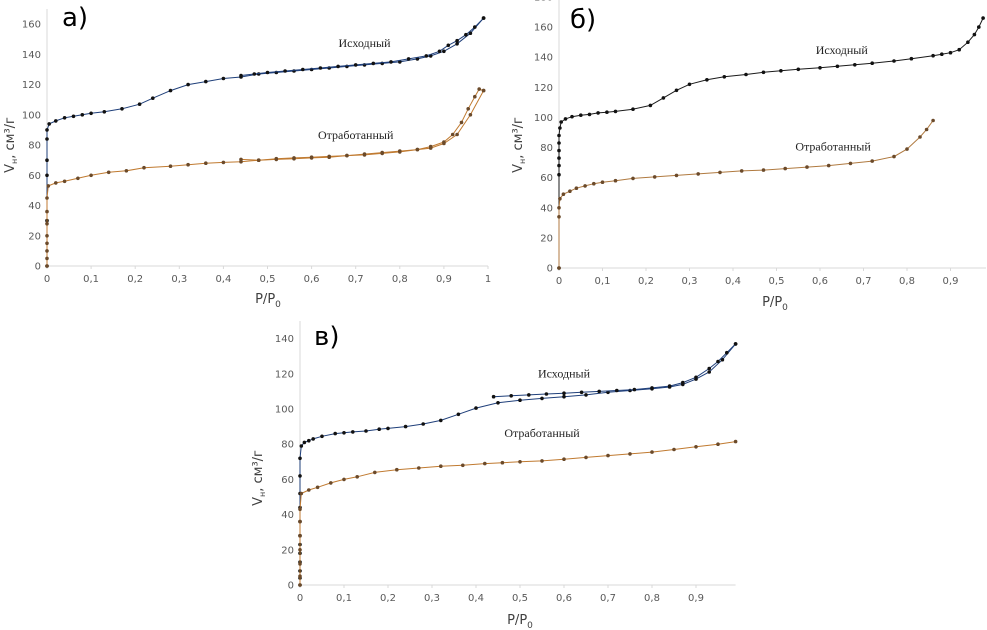 This screenshot has width=987, height=630. Describe the element at coordinates (564, 373) in the screenshot. I see `series-label: Исходный` at that location.